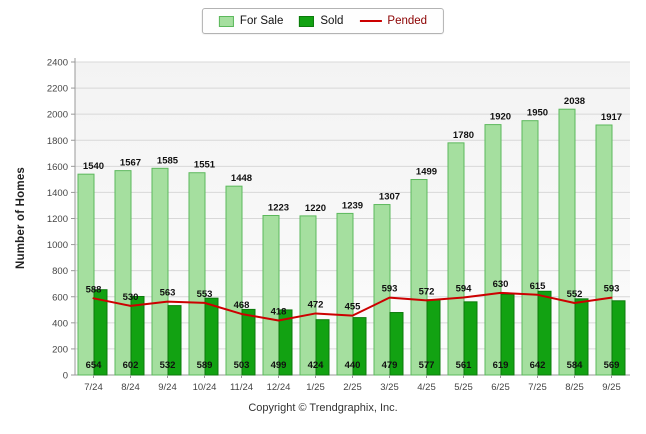  Describe the element at coordinates (332, 21) in the screenshot. I see `legend-label-sold: Sold` at that location.